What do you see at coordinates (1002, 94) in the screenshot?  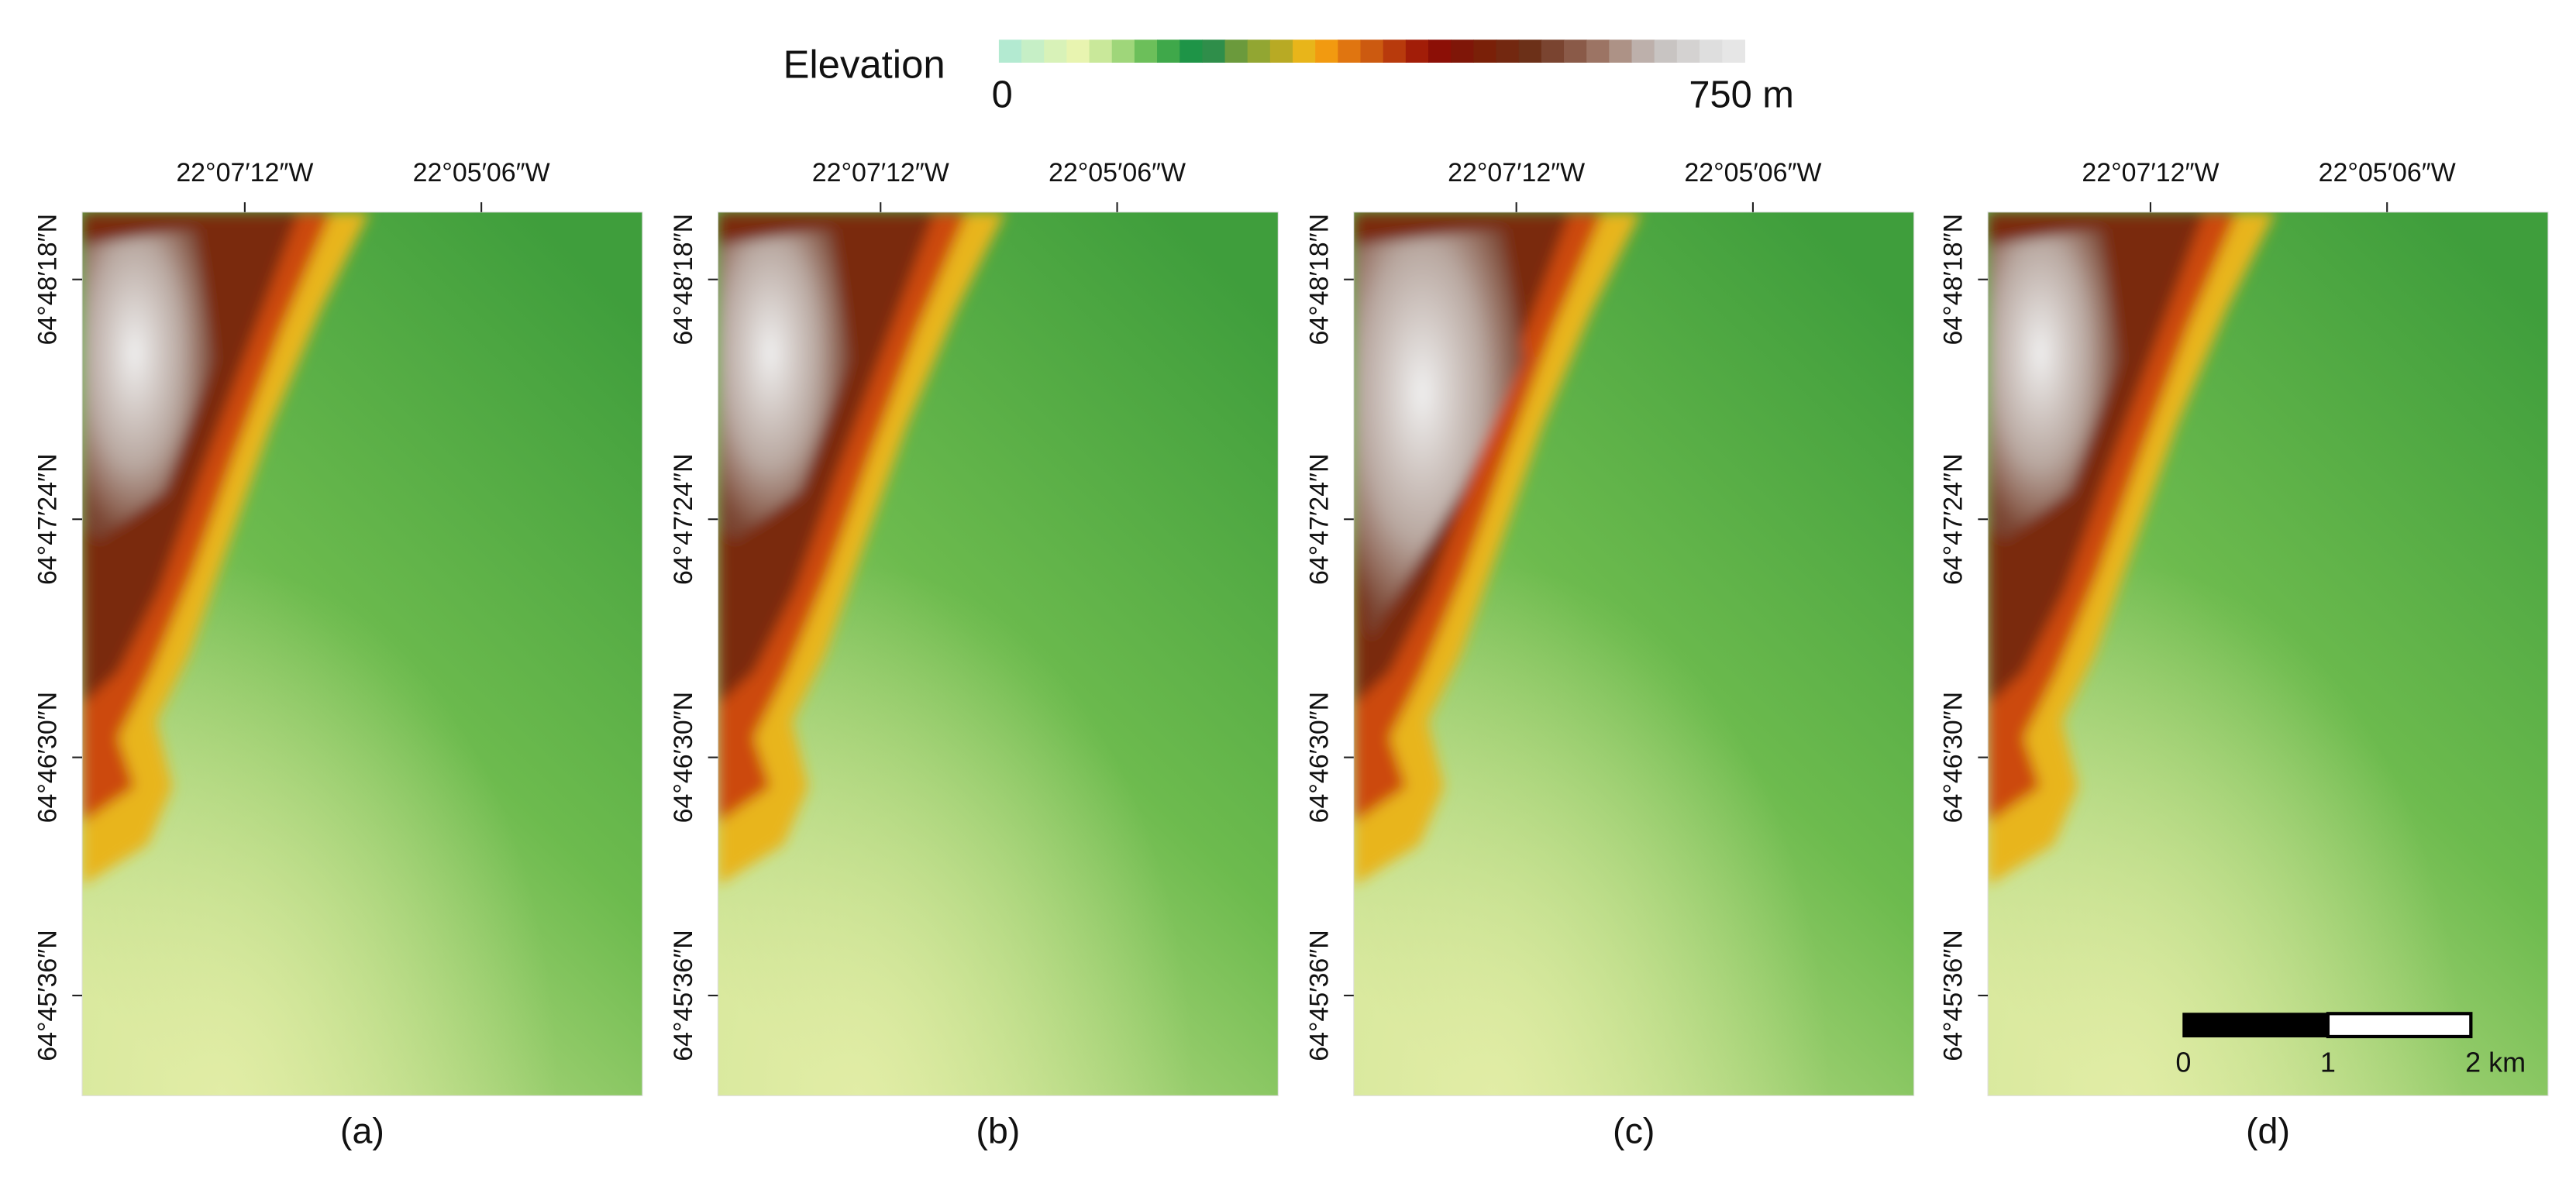 I see `legend-min: 0` at bounding box center [1002, 94].